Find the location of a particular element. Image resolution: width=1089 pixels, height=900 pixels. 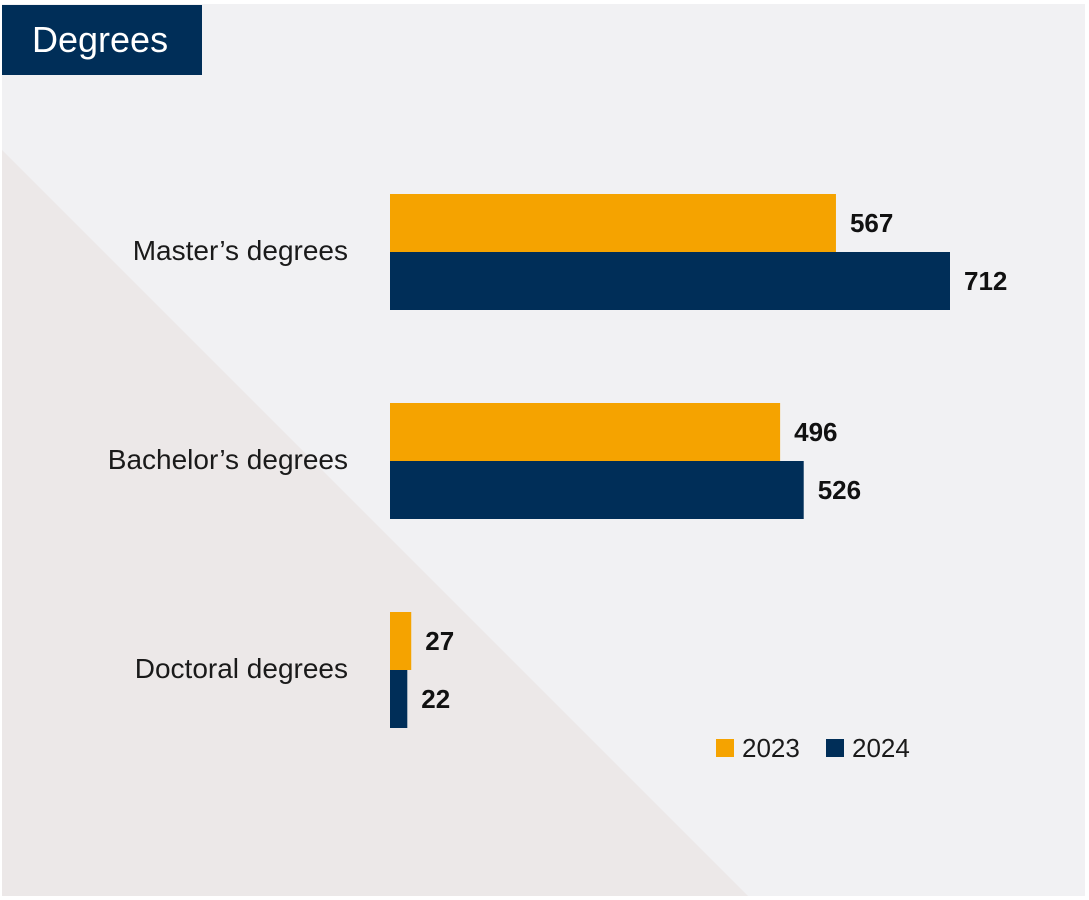

legend-label-2023: 2023 is located at coordinates (771, 748).